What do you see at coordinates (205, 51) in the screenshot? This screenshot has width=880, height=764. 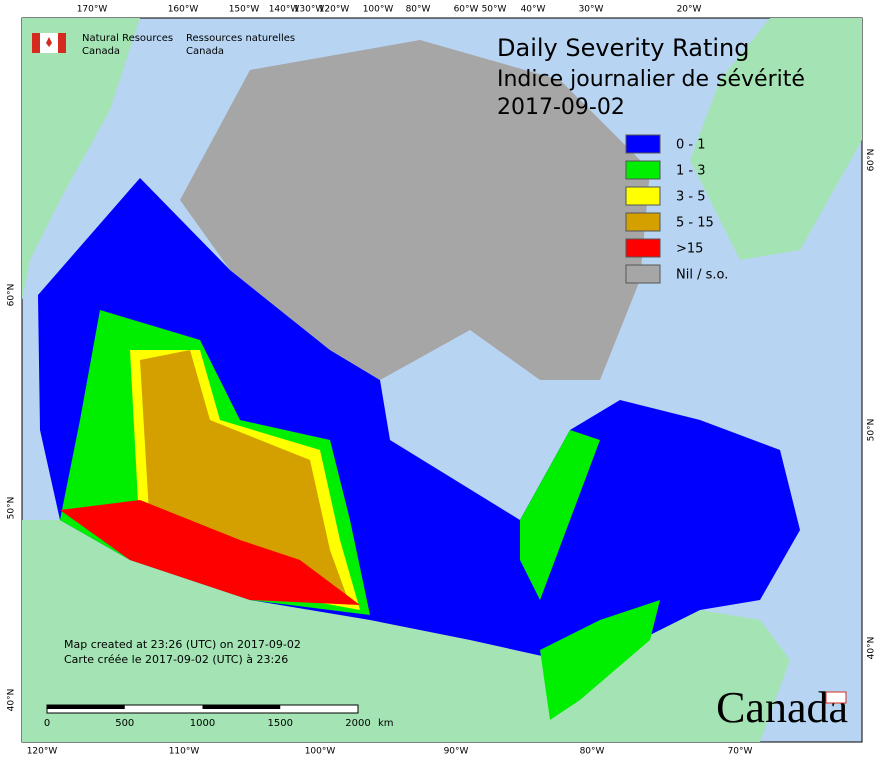 I see `agency-fr: Canada` at bounding box center [205, 51].